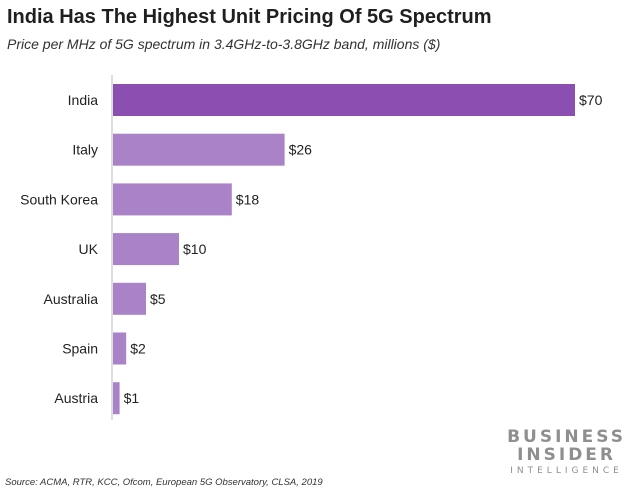  What do you see at coordinates (146, 249) in the screenshot?
I see `bar-uk` at bounding box center [146, 249].